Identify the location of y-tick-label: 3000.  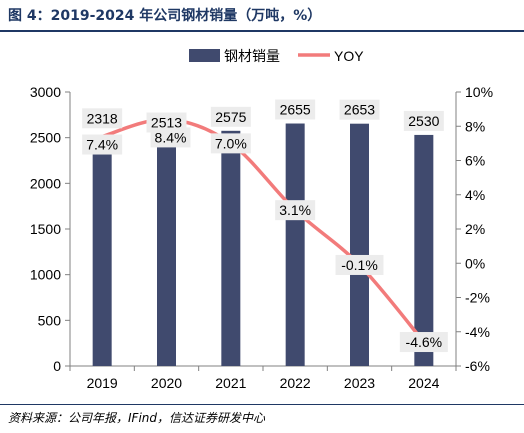
(45, 92).